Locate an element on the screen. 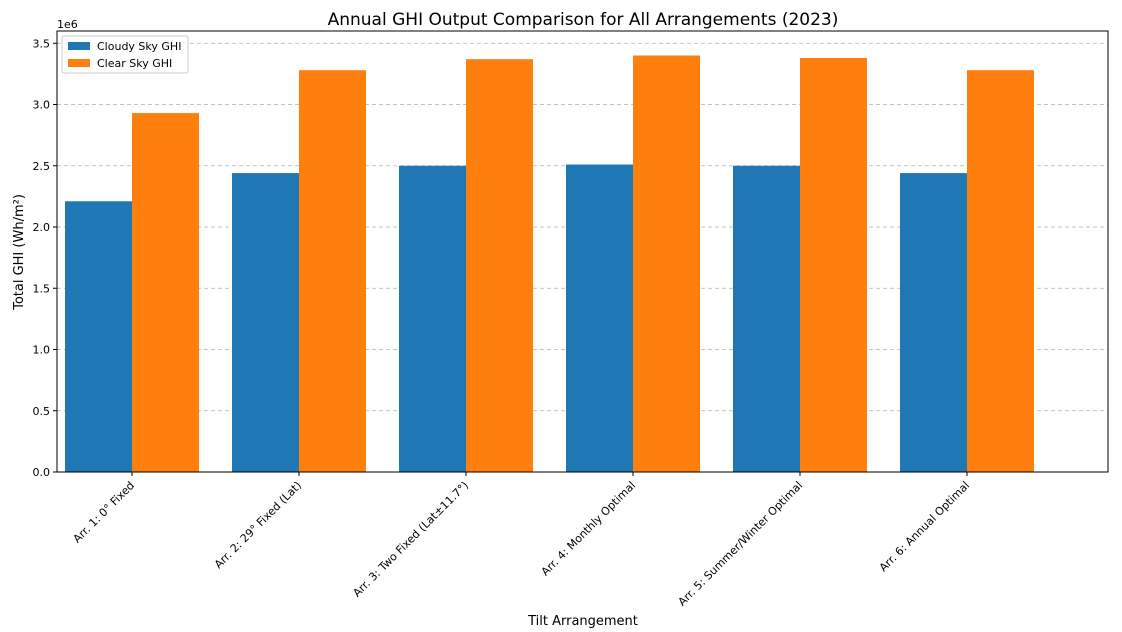 The height and width of the screenshot is (632, 1122). legend-box is located at coordinates (125, 54).